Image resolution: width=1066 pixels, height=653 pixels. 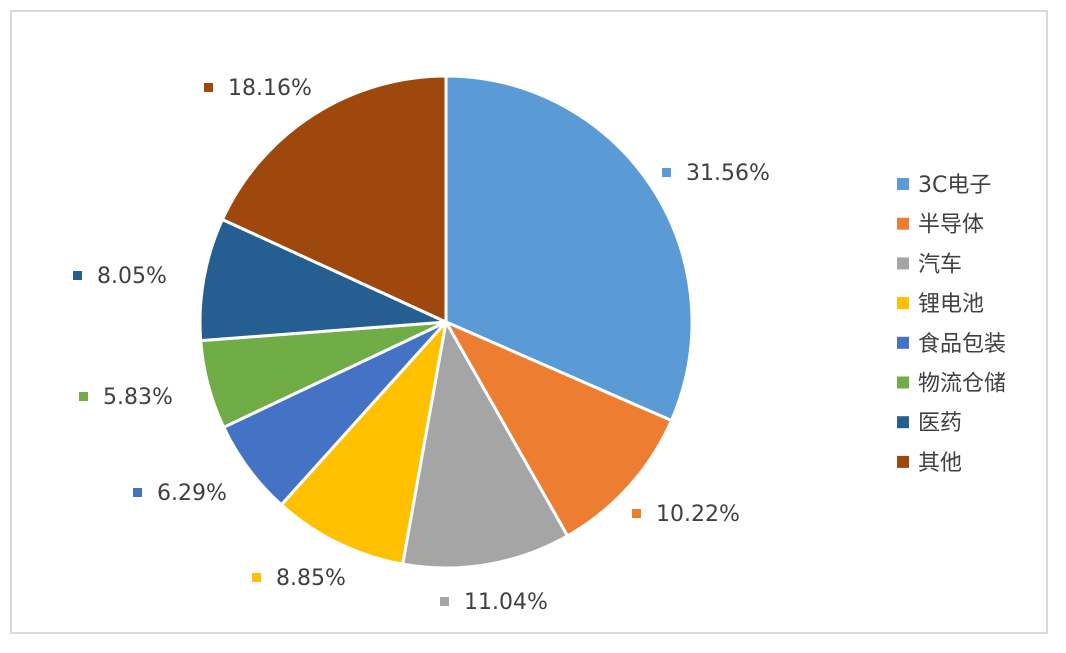 I want to click on legend-label-5: 物流仓储, so click(x=962, y=384).